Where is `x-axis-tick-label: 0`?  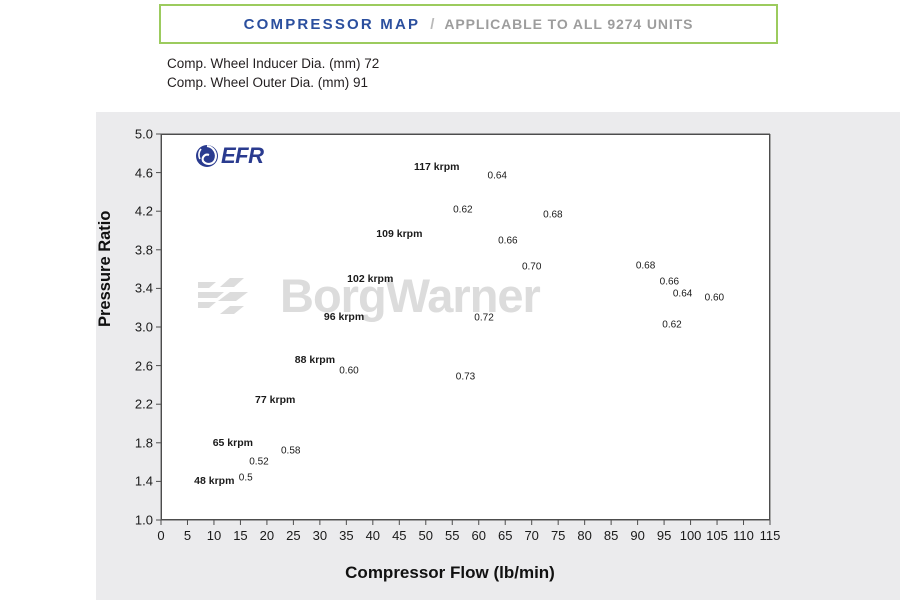 x-axis-tick-label: 0 is located at coordinates (161, 535).